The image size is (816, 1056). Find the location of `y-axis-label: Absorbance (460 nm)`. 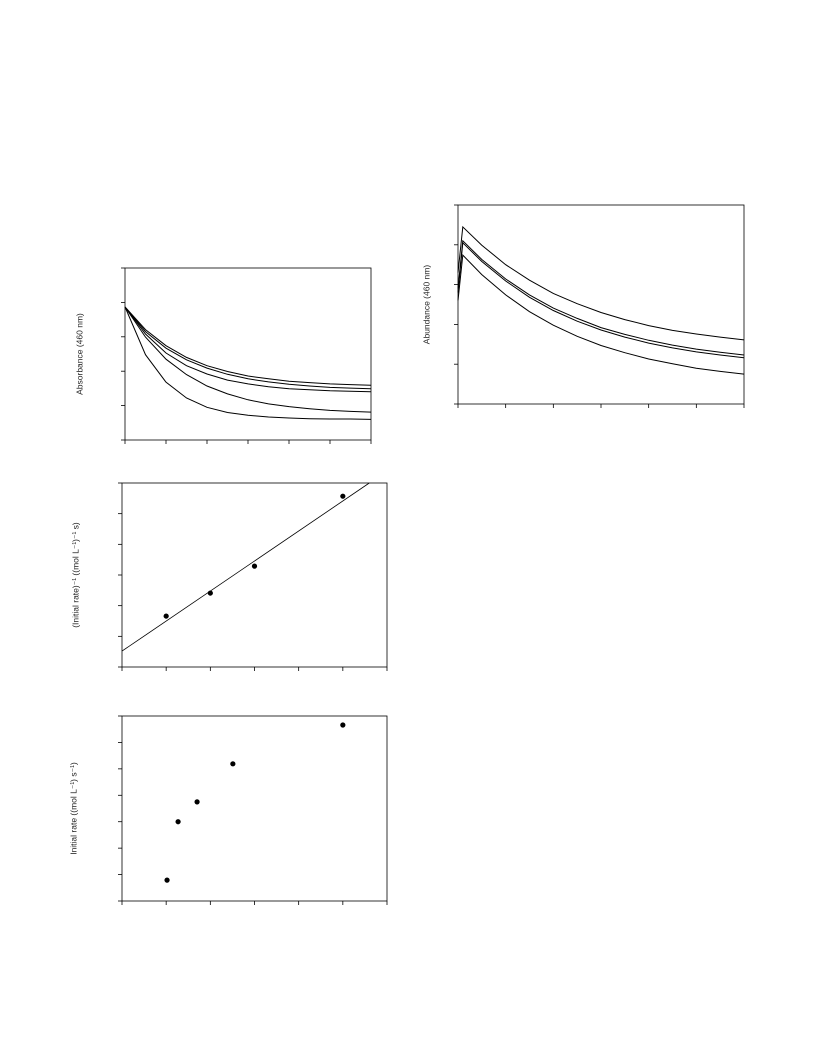

y-axis-label: Absorbance (460 nm) is located at coordinates (79, 354).